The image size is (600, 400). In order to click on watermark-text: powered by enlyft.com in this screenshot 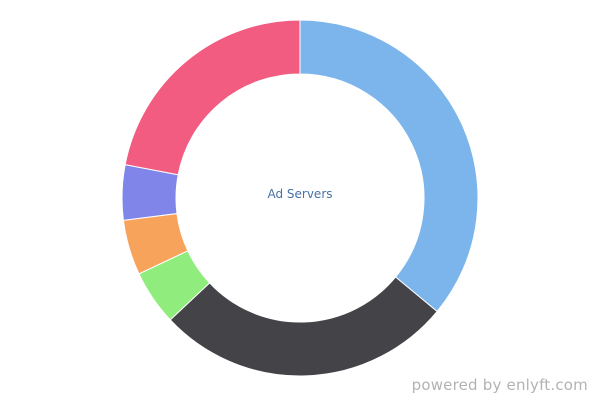, I will do `click(499, 385)`.